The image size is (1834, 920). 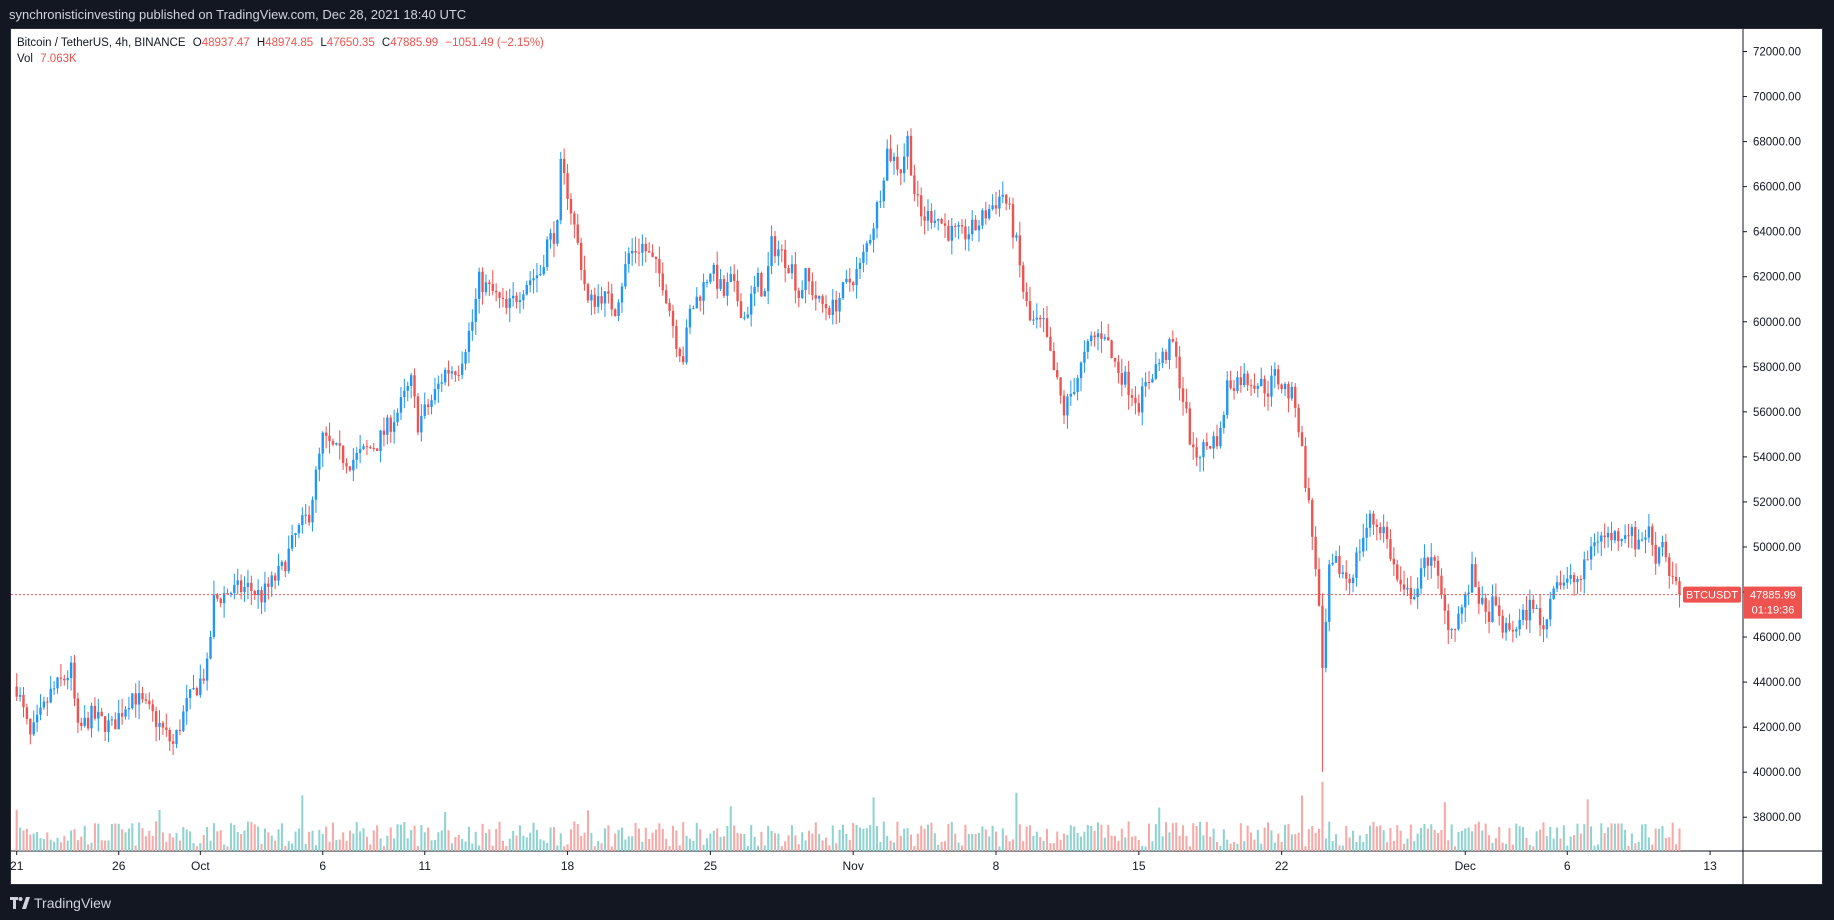 What do you see at coordinates (60, 903) in the screenshot?
I see `tradingview-logo: TradingView` at bounding box center [60, 903].